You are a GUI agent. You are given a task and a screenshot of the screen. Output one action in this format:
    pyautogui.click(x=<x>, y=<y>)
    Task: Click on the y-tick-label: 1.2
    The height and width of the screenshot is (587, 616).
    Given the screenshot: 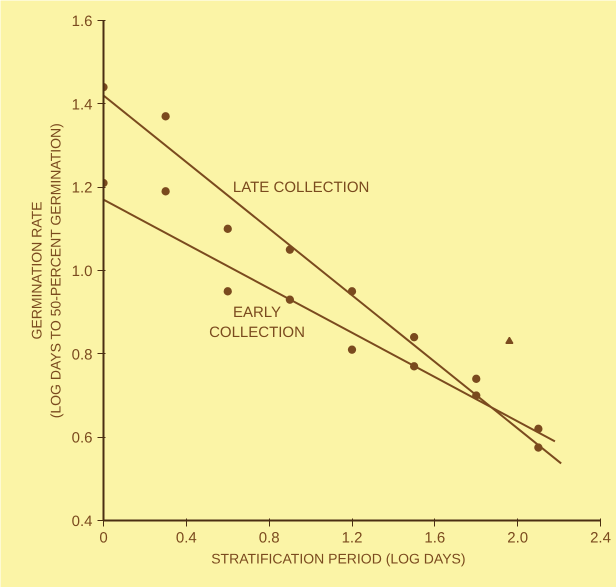 What is the action you would take?
    pyautogui.click(x=82, y=188)
    